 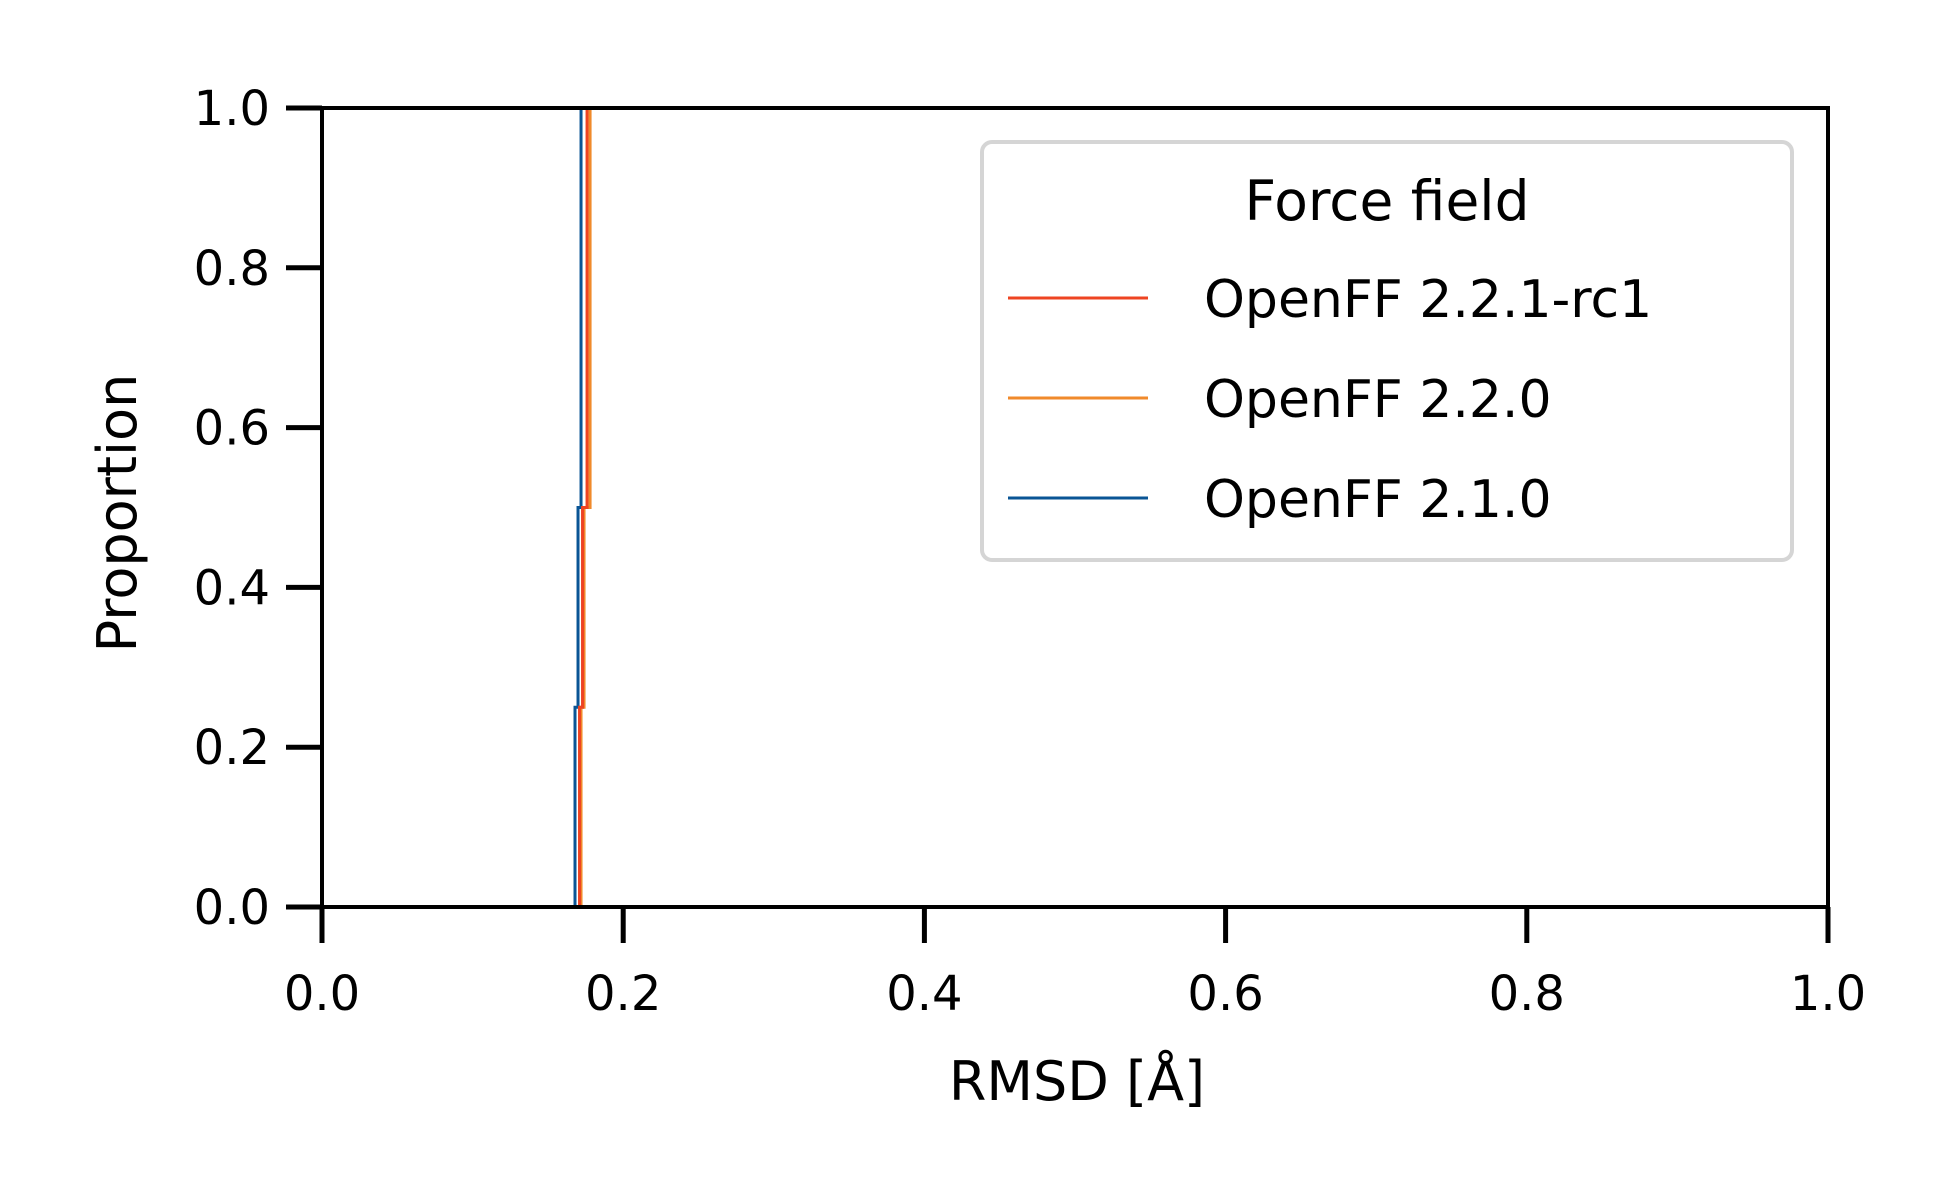 I want to click on y-tick-label: 0.4, so click(x=232, y=588).